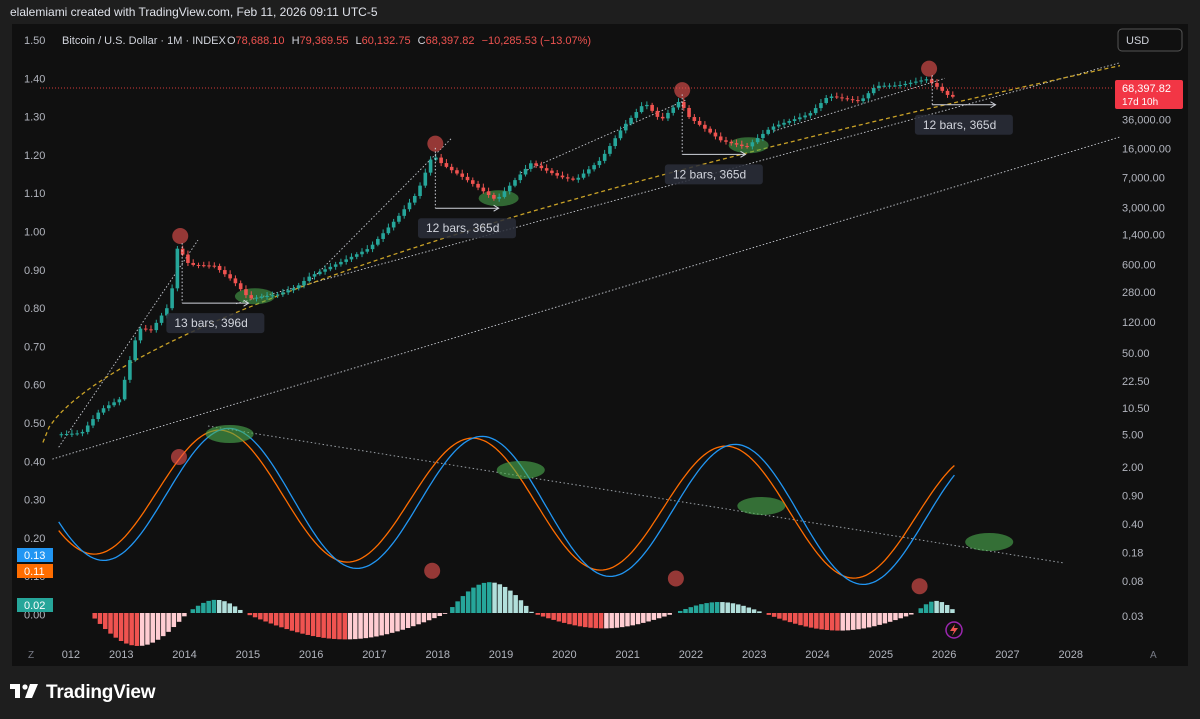 This screenshot has height=719, width=1200. Describe the element at coordinates (34, 271) in the screenshot. I see `left-axis-tick: 0.90` at that location.